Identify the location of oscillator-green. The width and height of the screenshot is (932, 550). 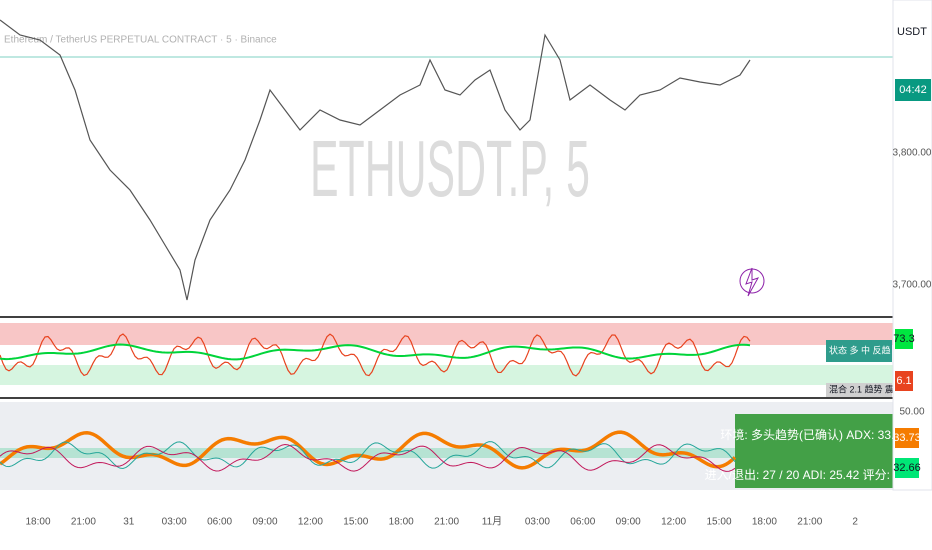
(375, 352).